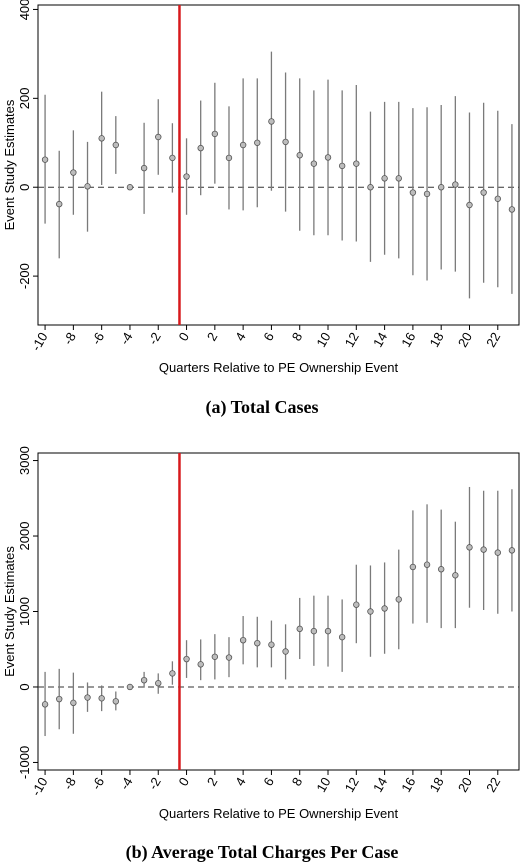 The width and height of the screenshot is (525, 864). Describe the element at coordinates (24, 536) in the screenshot. I see `y-tick-label: 2000` at that location.